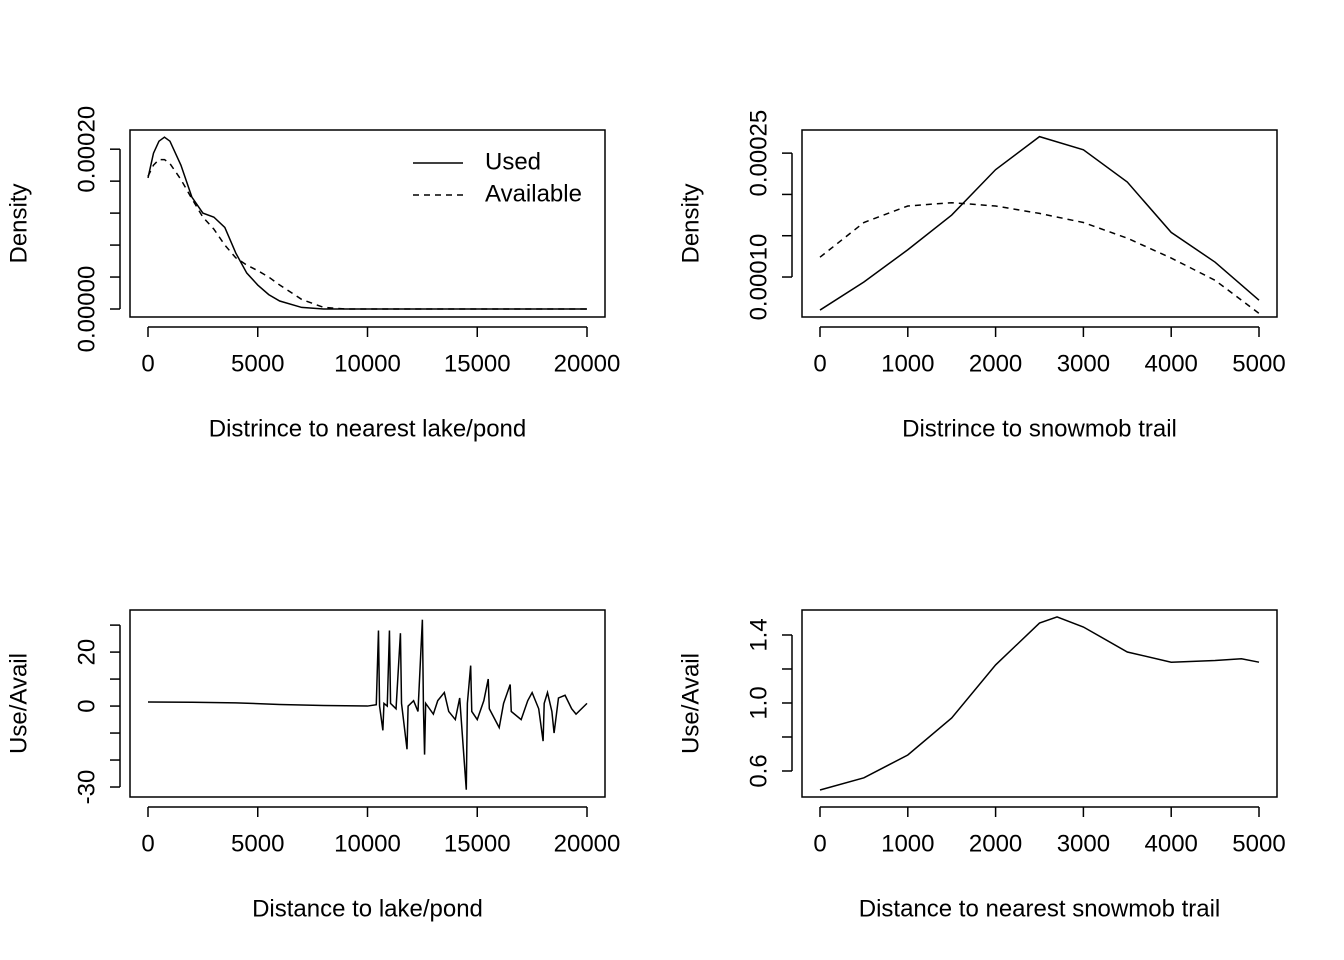 The image size is (1344, 960). I want to click on y-tick-label: 0.00025, so click(758, 153).